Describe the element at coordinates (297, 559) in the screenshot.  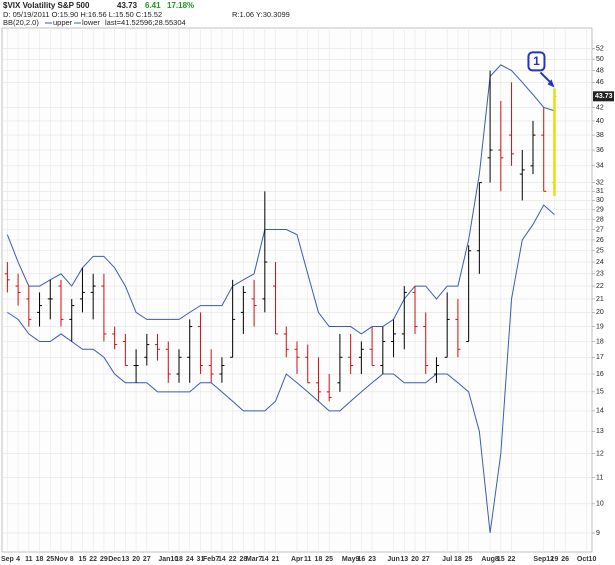
I see `x-tick-label: Apr` at that location.